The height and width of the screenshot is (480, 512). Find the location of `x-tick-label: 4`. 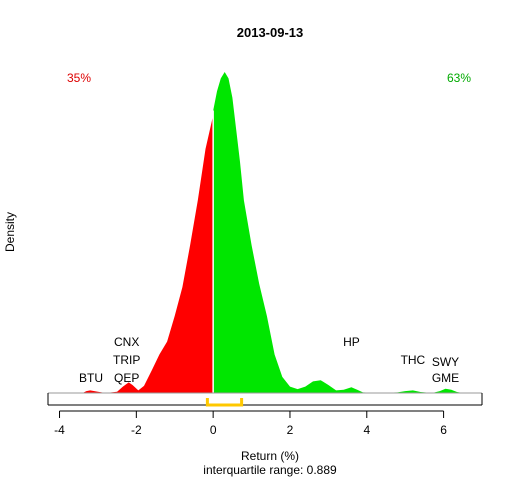

x-tick-label: 4 is located at coordinates (366, 430).